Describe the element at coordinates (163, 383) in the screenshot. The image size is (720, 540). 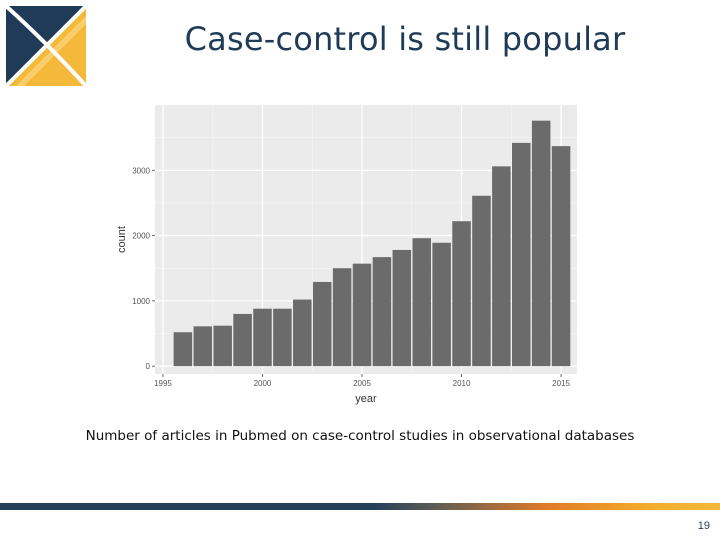
I see `x-tick-label: 1995` at that location.